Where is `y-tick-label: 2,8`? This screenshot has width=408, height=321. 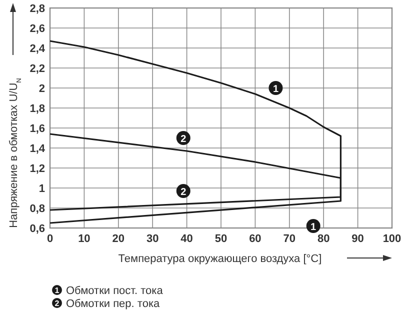
y-tick-label: 2,8 is located at coordinates (37, 9).